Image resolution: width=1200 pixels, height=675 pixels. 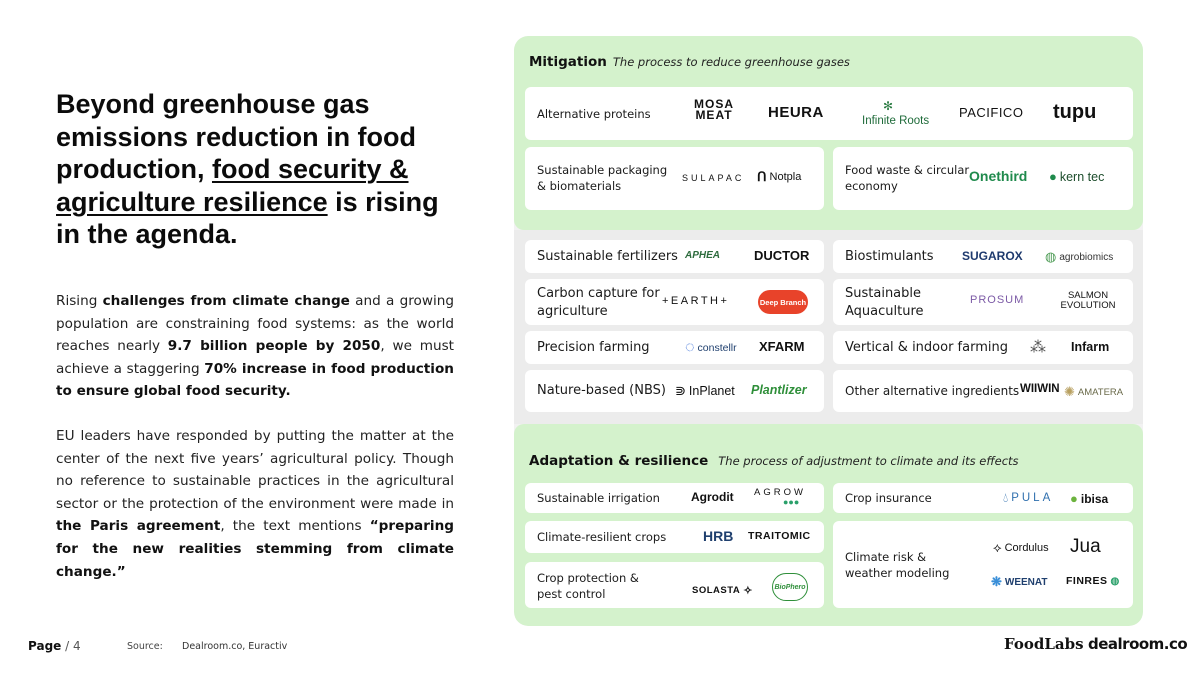 I want to click on logo-xfarm: XFARM, so click(x=782, y=346).